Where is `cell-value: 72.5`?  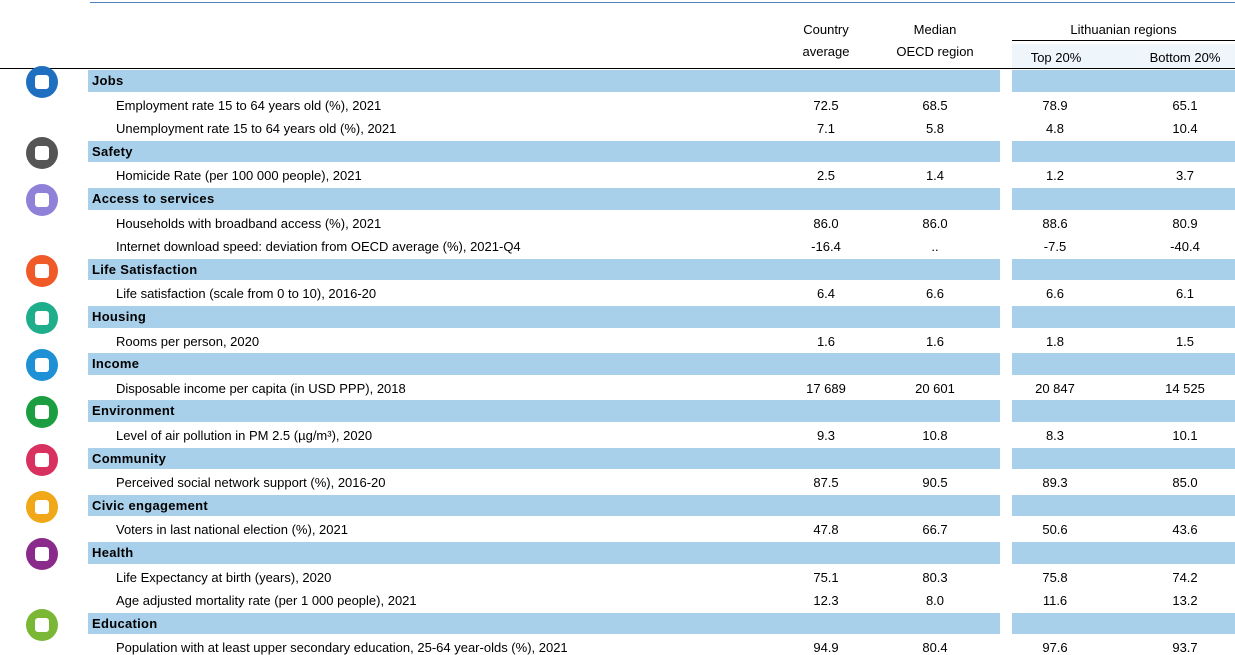
cell-value: 72.5 is located at coordinates (826, 105).